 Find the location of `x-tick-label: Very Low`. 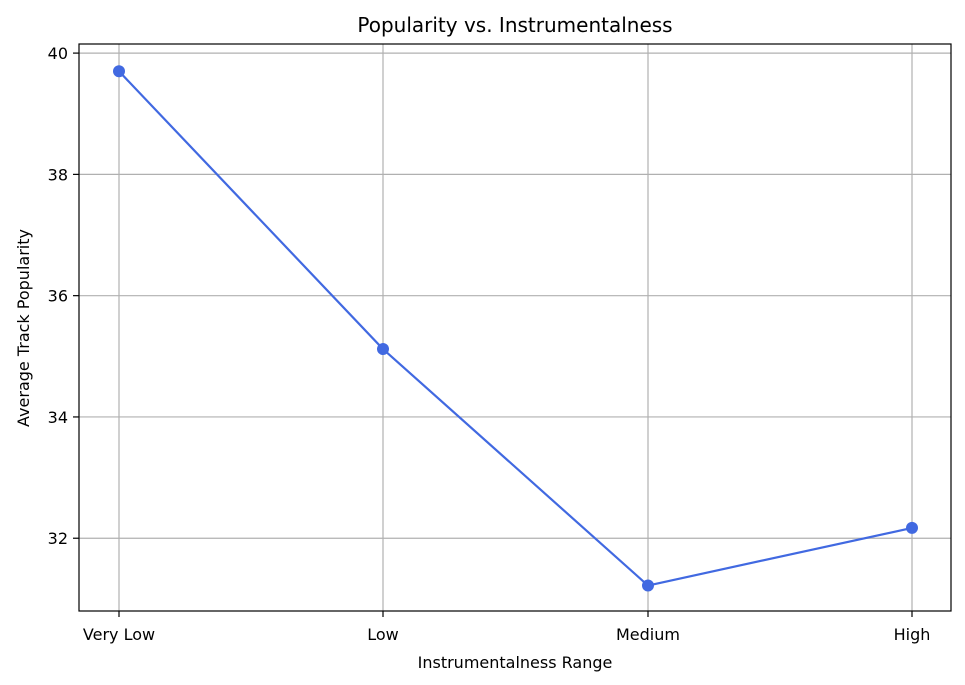

x-tick-label: Very Low is located at coordinates (119, 634).